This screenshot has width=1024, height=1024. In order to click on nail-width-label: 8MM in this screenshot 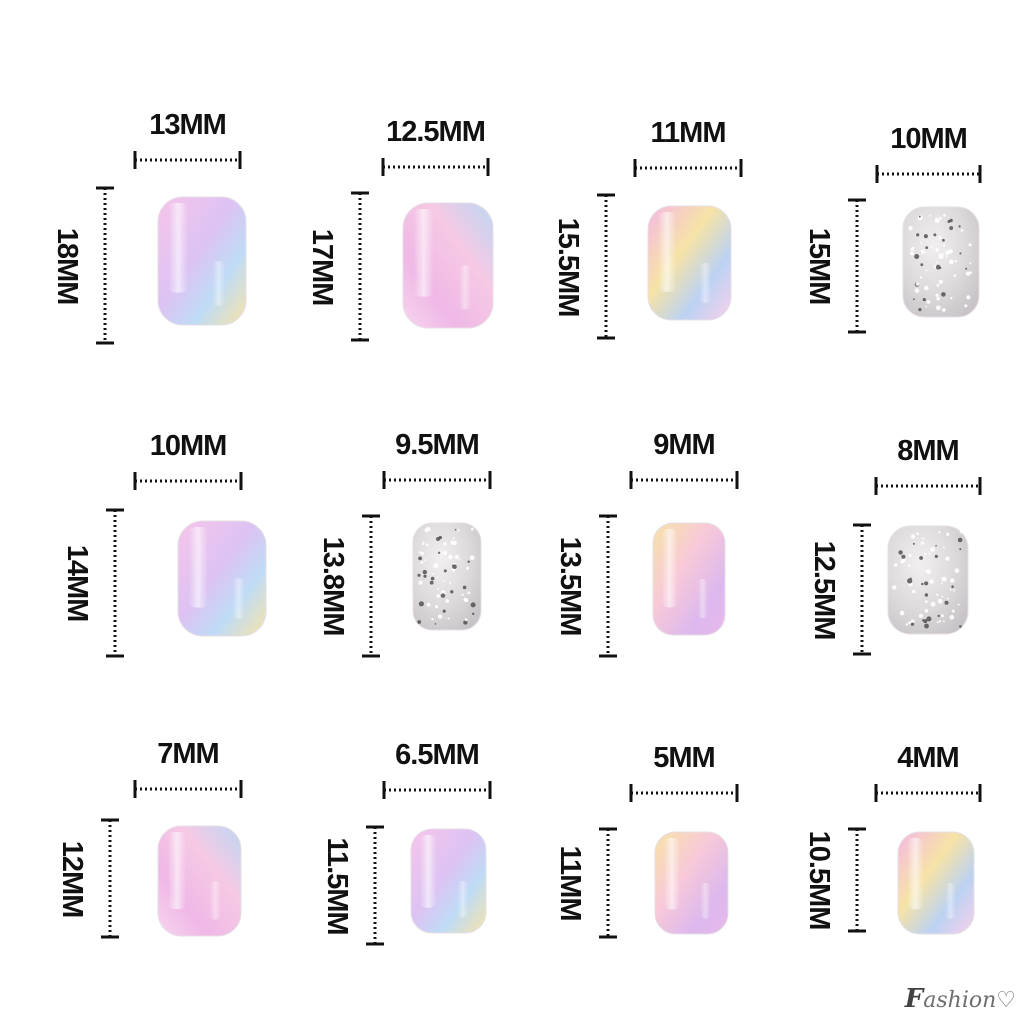, I will do `click(928, 451)`.